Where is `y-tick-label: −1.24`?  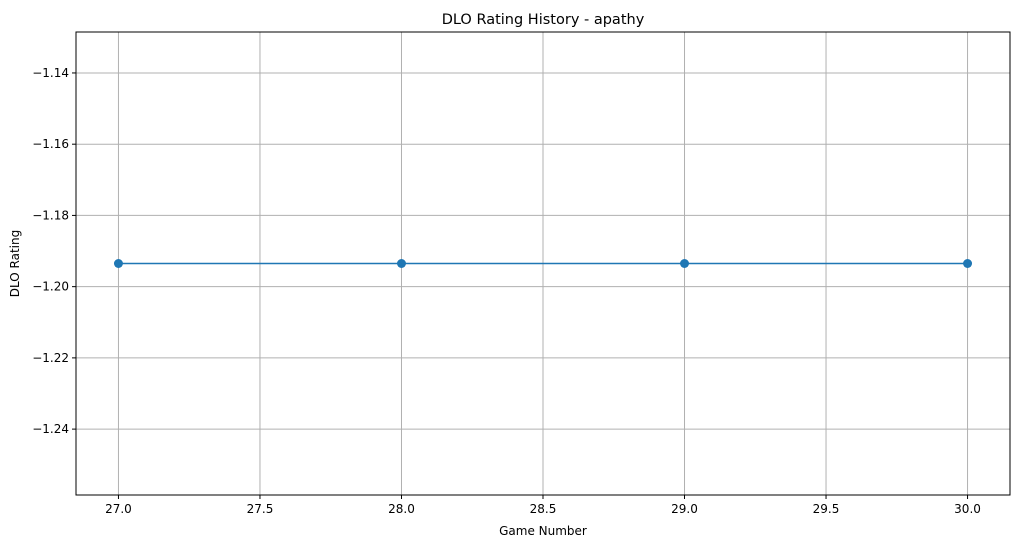
y-tick-label: −1.24 is located at coordinates (50, 429).